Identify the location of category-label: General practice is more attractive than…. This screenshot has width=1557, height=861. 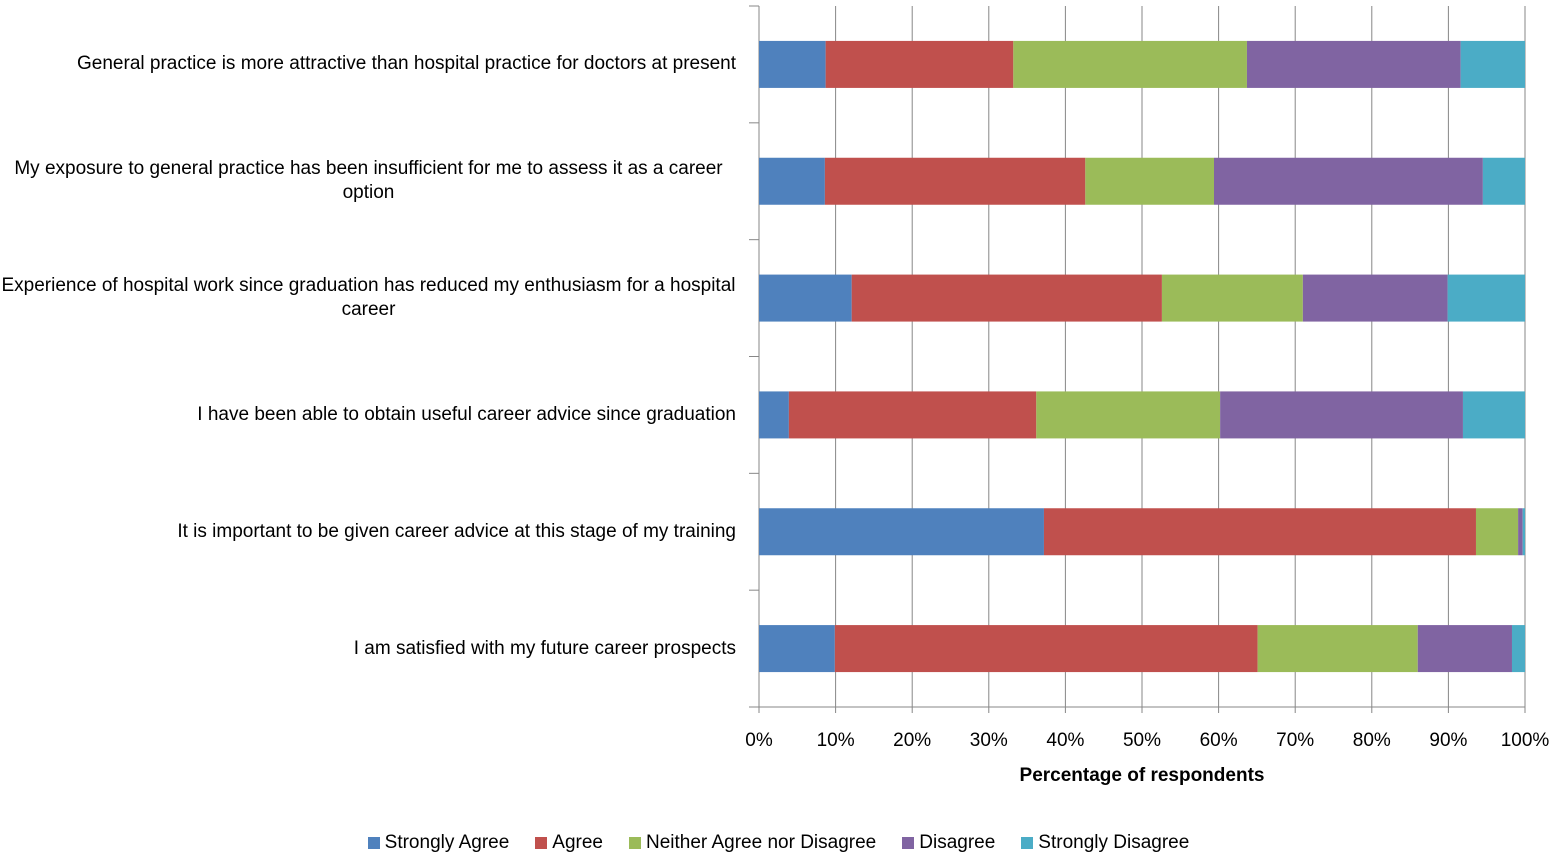
(406, 64).